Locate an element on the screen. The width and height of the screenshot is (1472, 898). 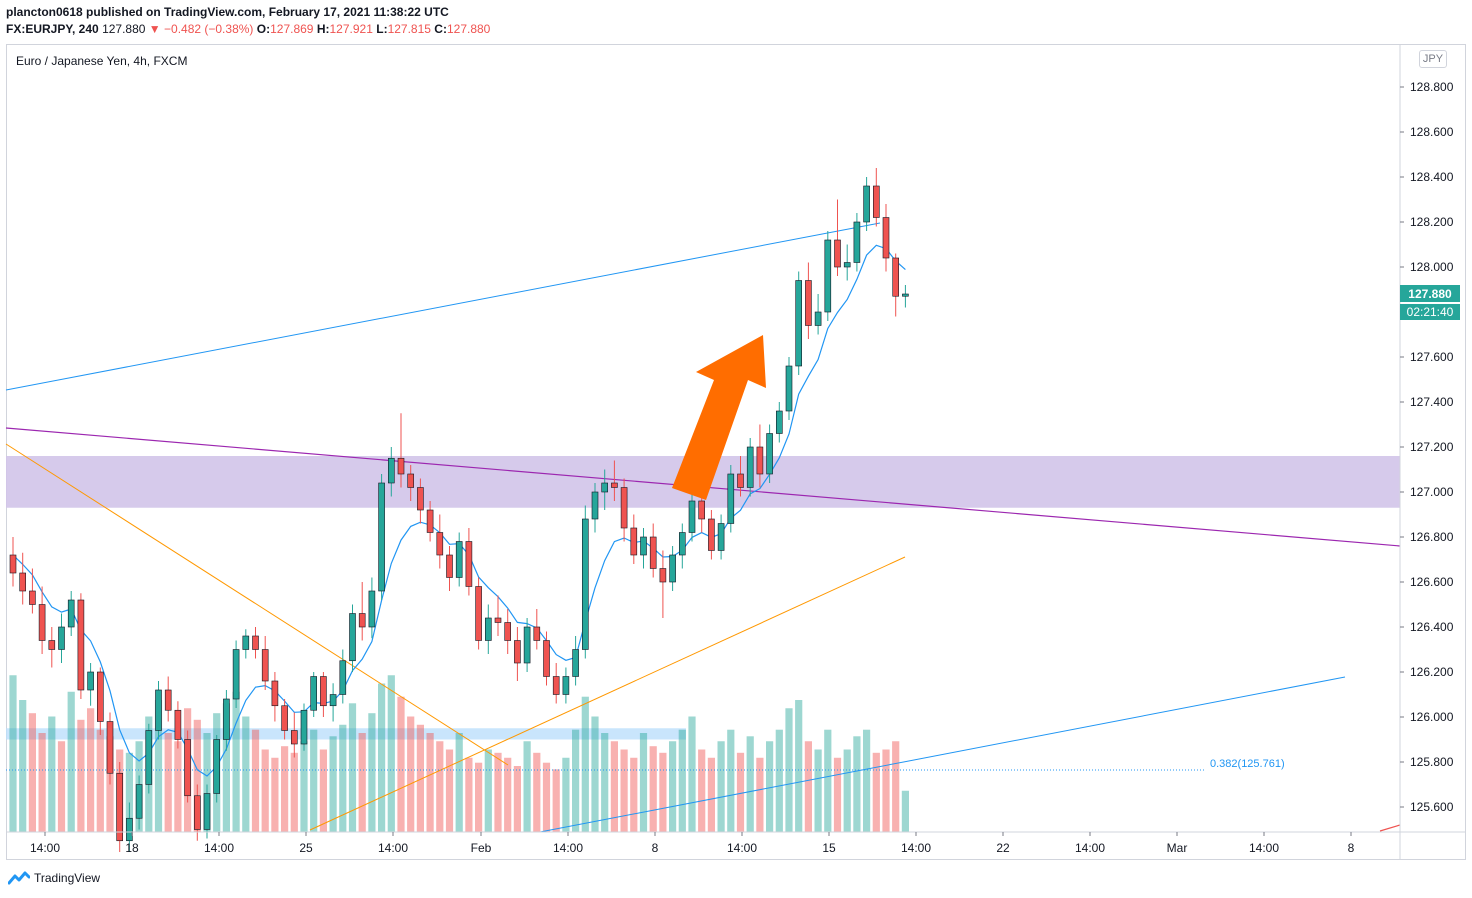
high-value: 127.921 is located at coordinates (351, 29).